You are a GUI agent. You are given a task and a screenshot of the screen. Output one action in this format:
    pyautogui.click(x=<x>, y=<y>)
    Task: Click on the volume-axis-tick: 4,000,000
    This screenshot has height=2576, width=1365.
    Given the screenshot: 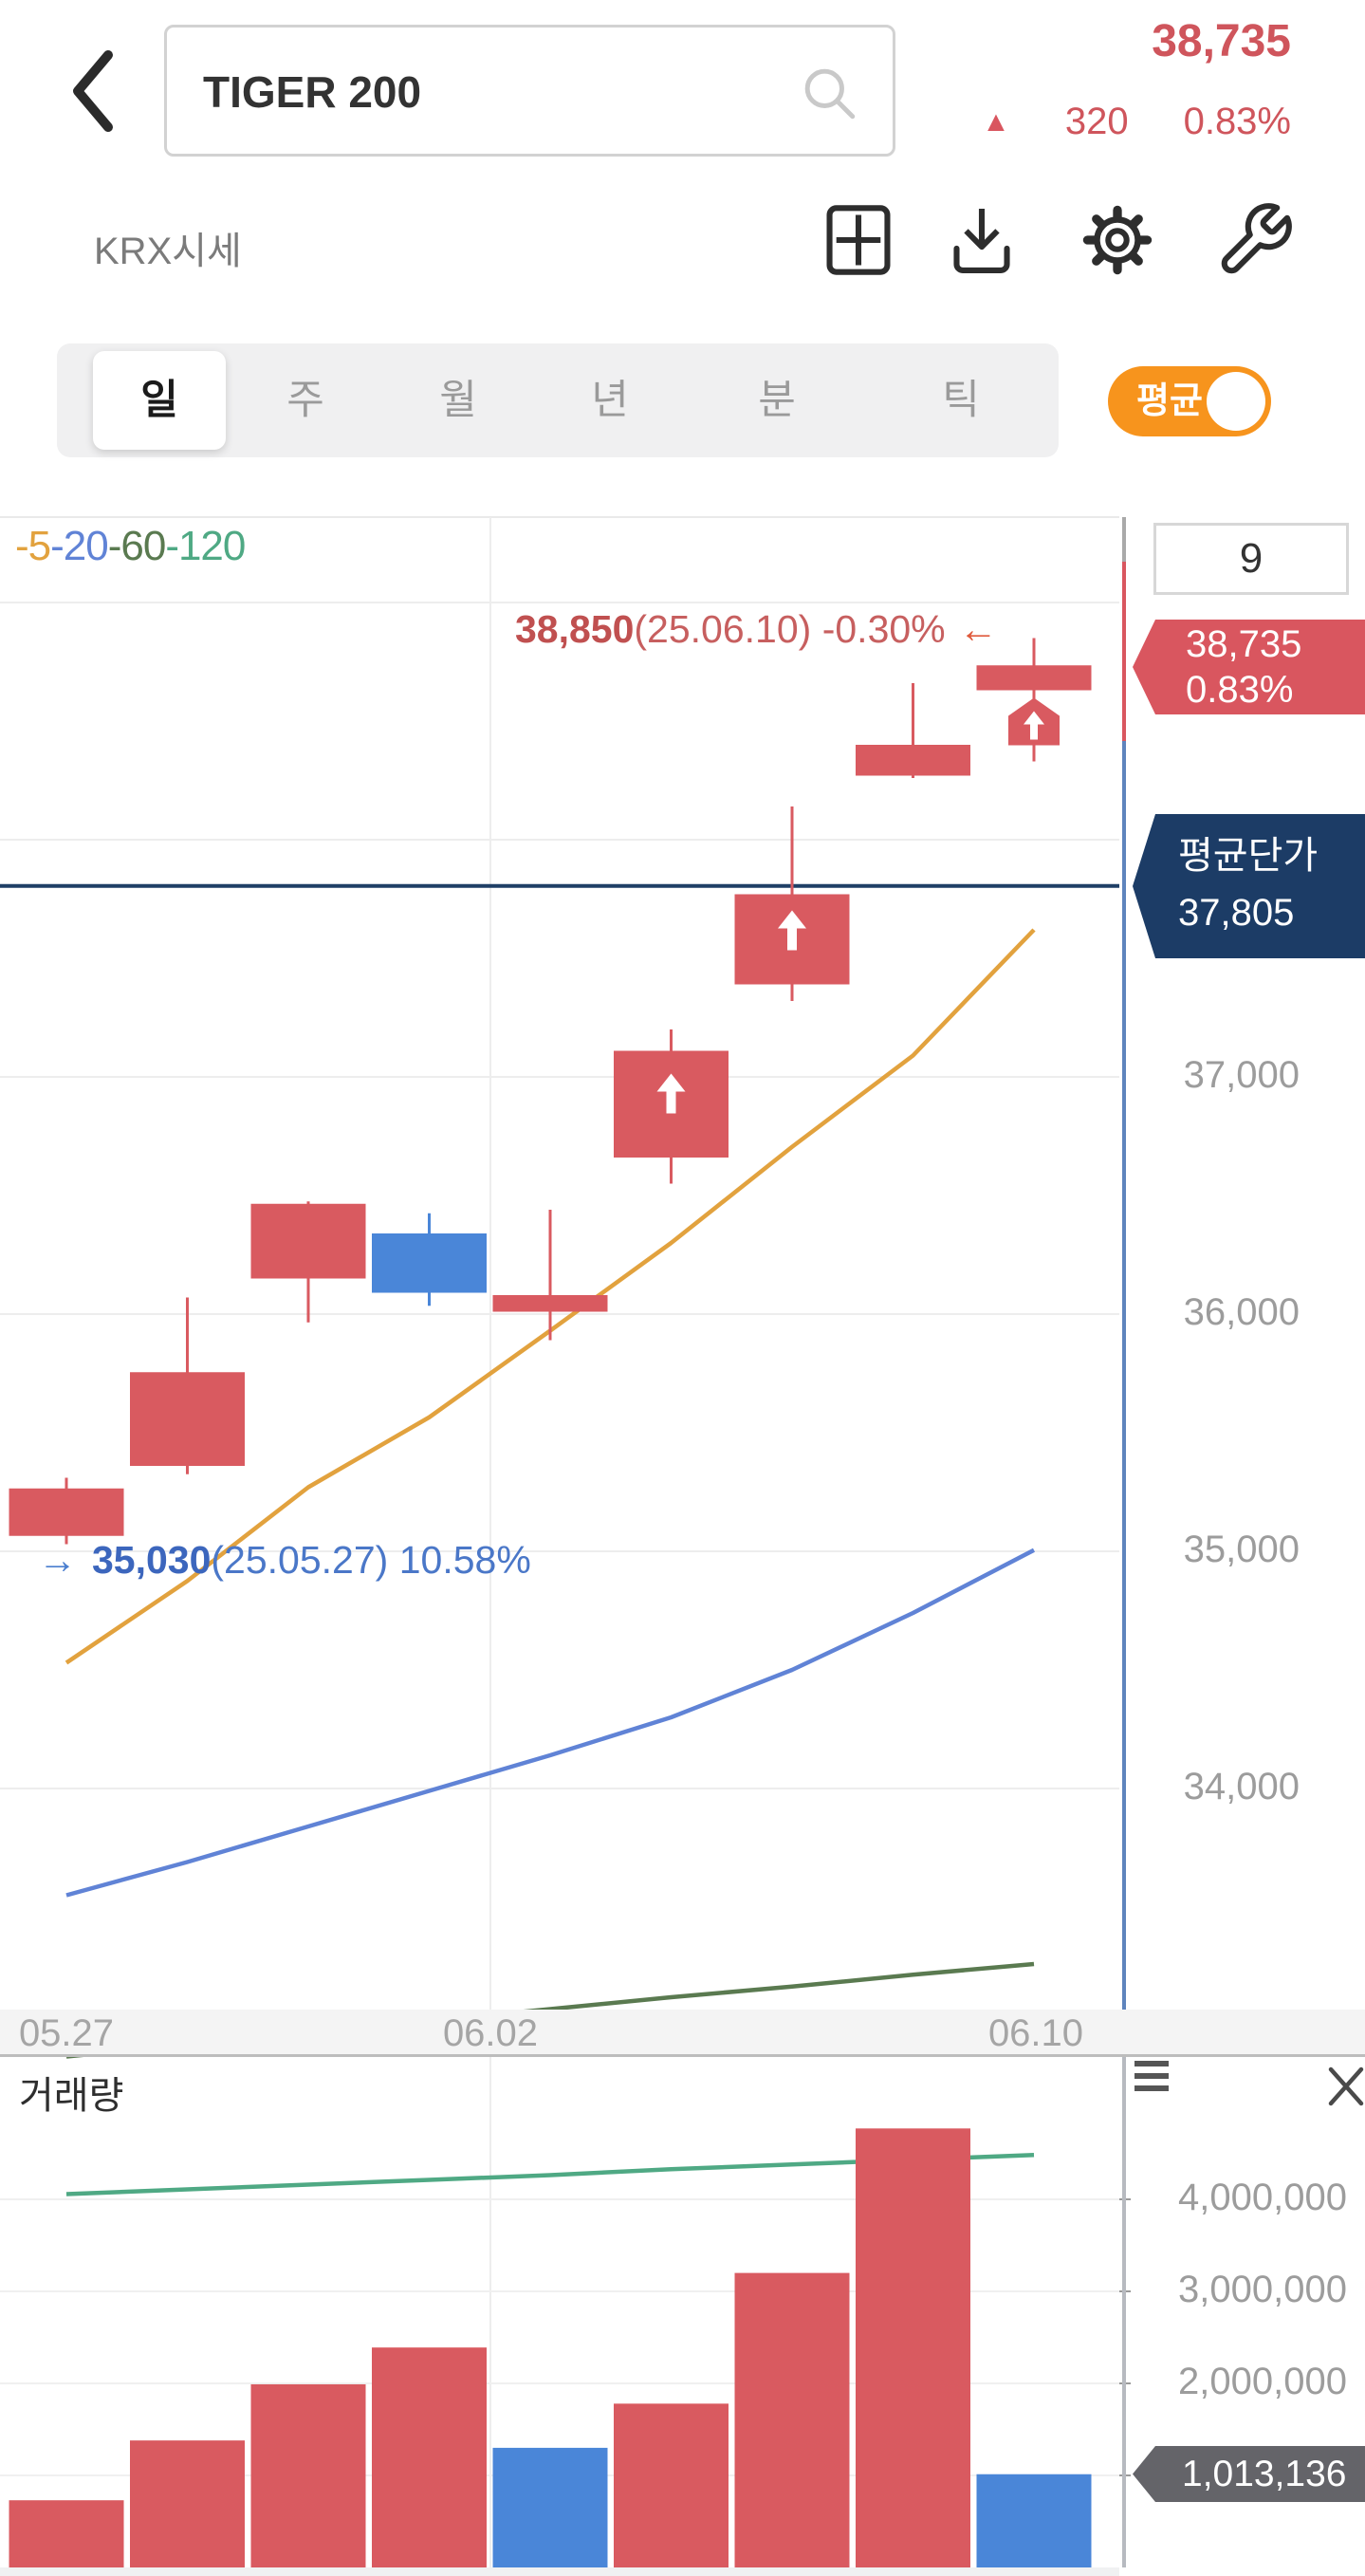 What is the action you would take?
    pyautogui.click(x=1263, y=2197)
    